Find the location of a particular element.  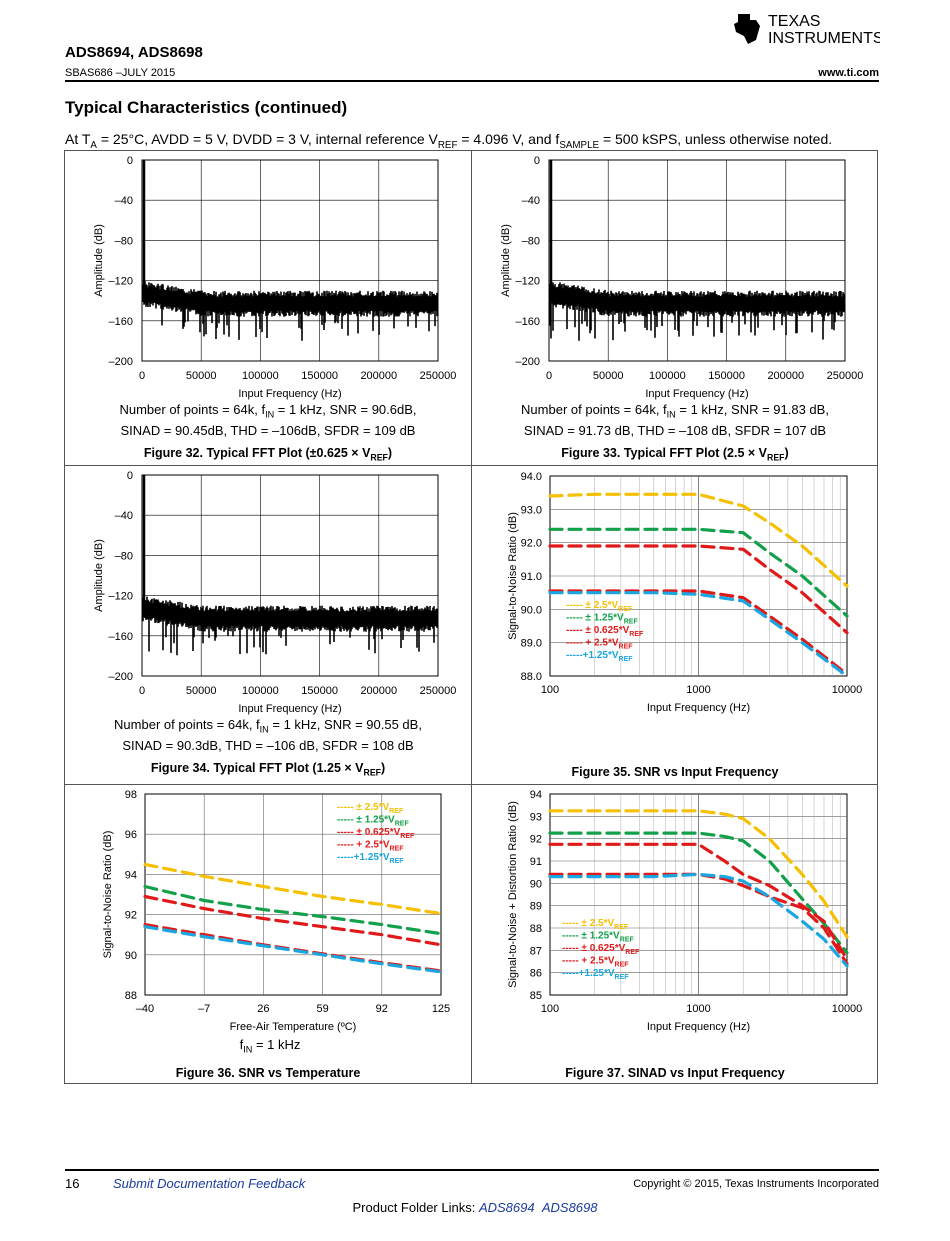

y-tick-label: 96 is located at coordinates (131, 835).